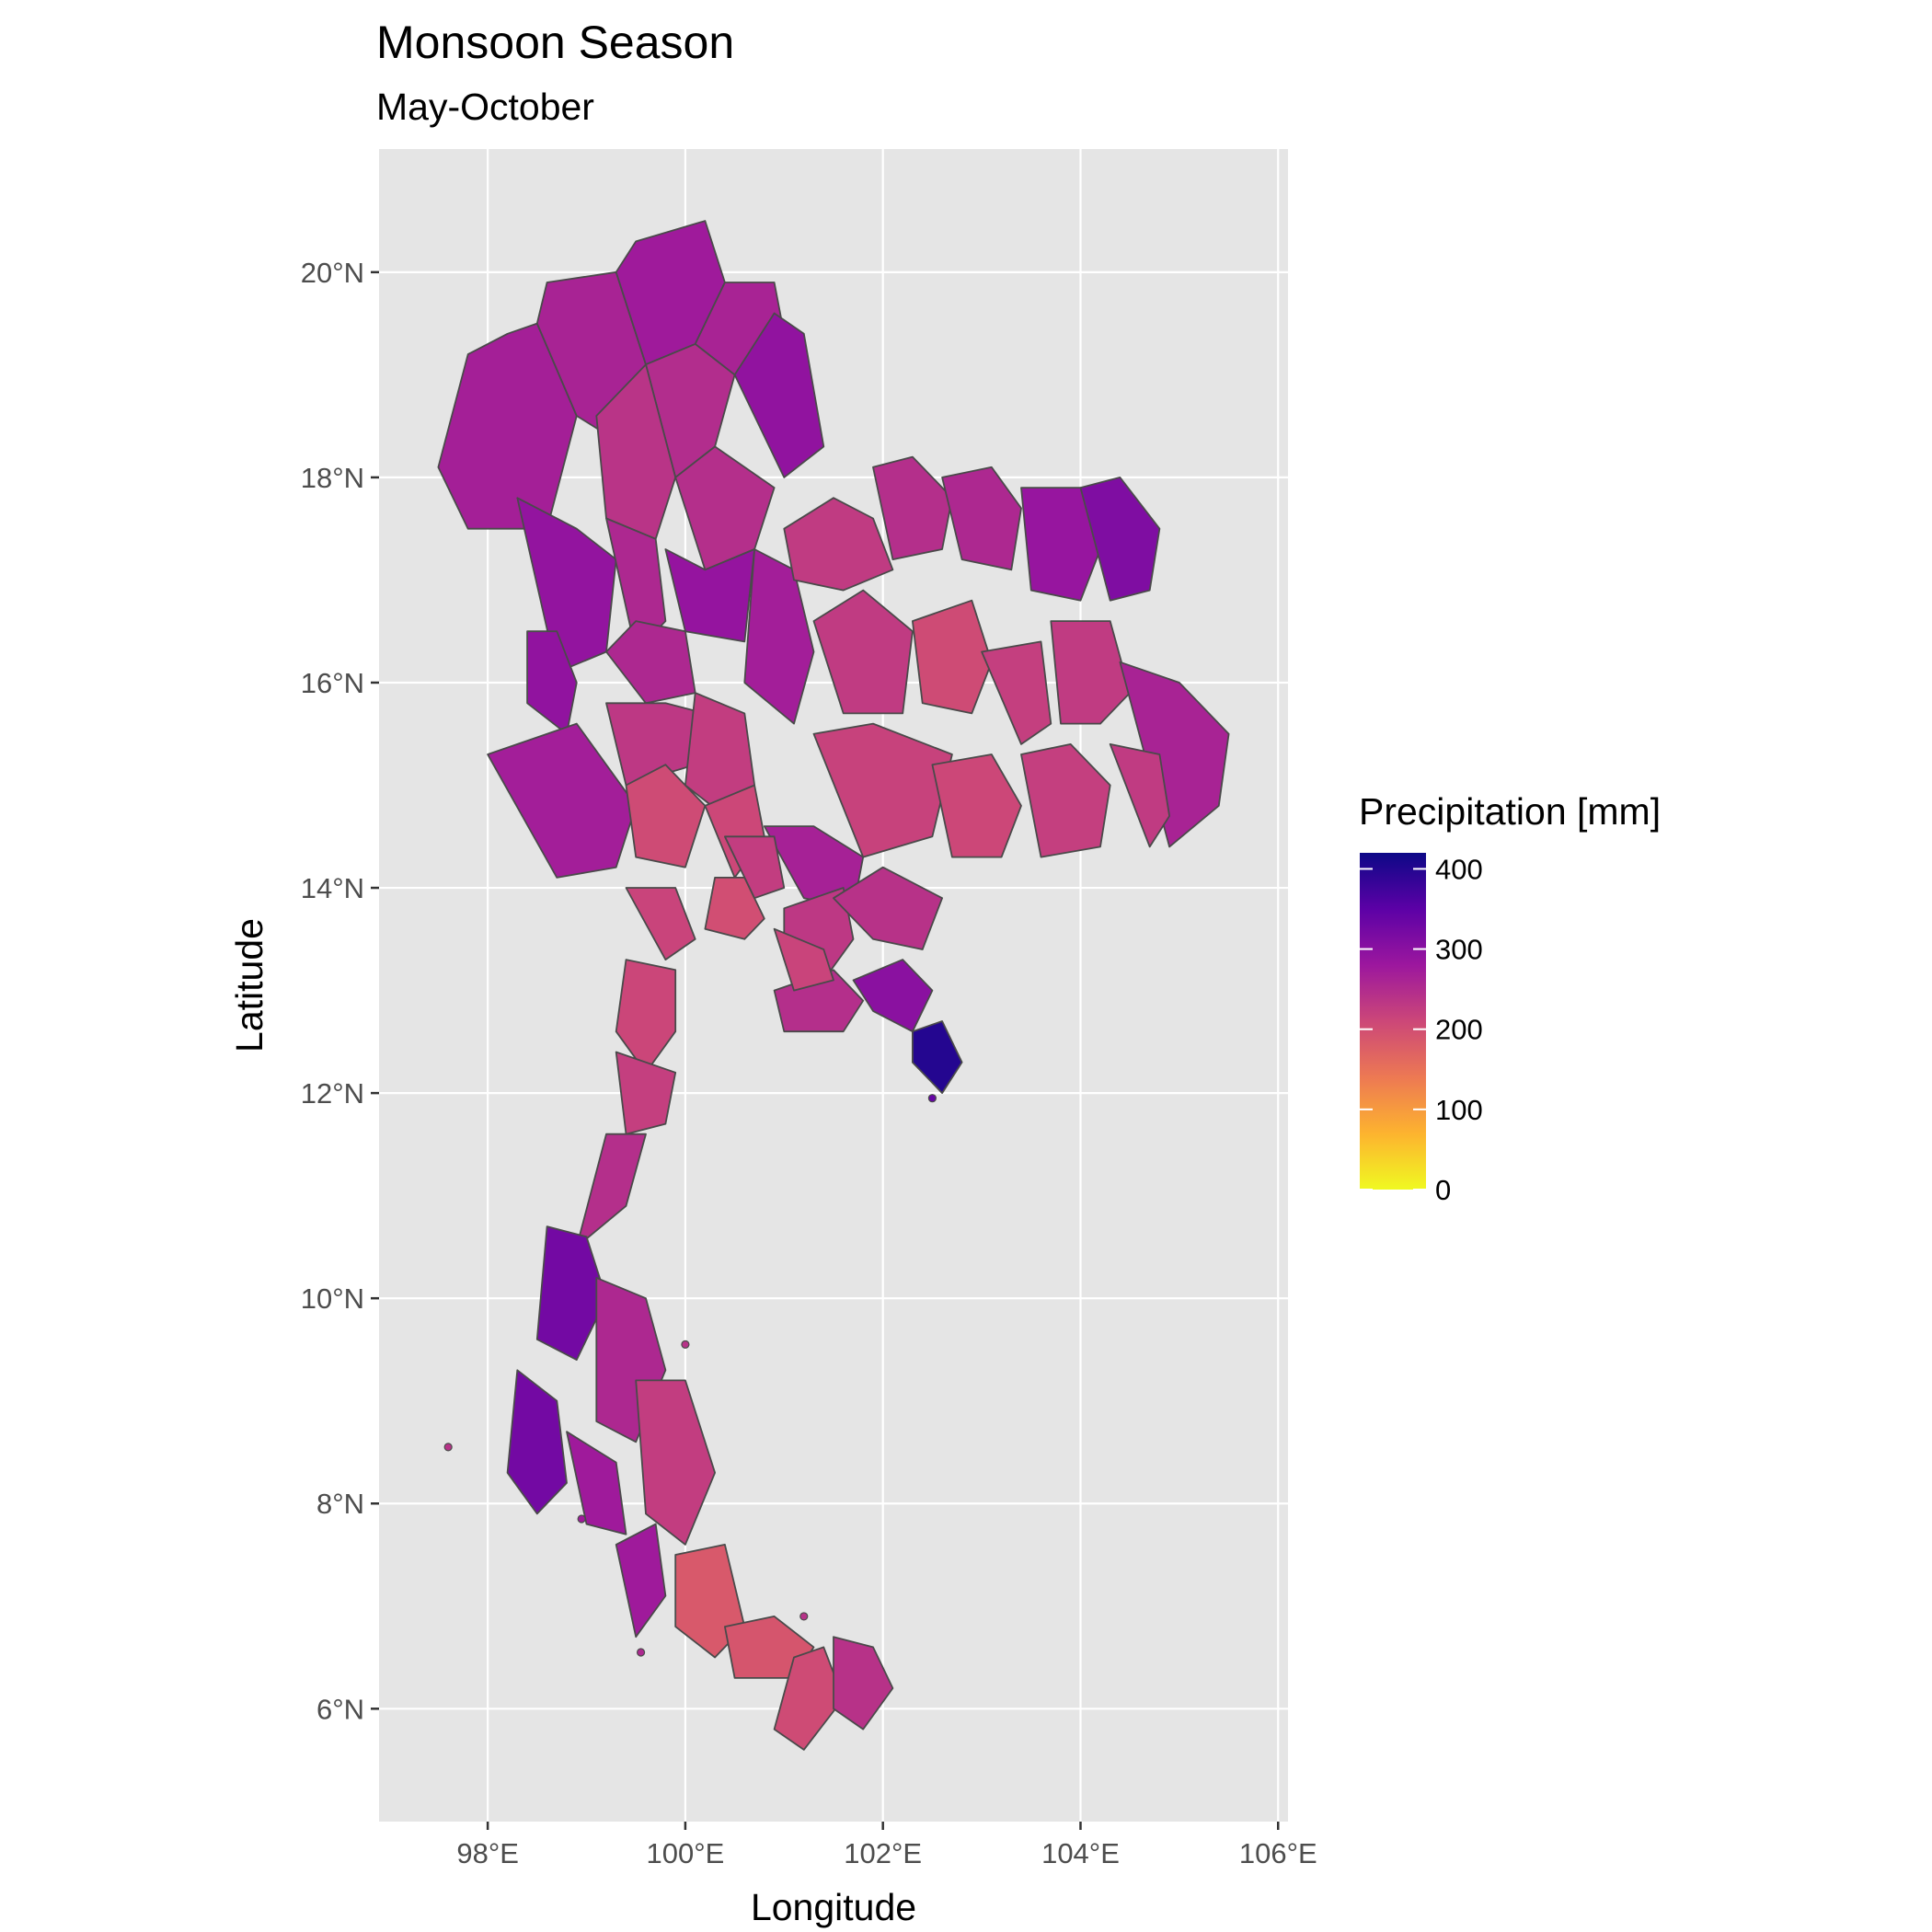 The width and height of the screenshot is (1932, 1932). What do you see at coordinates (340, 991) in the screenshot?
I see `y-axis-ticks: 6°N 8°N 10°N 12°N 14°N 16°N 18°N 20°N` at bounding box center [340, 991].